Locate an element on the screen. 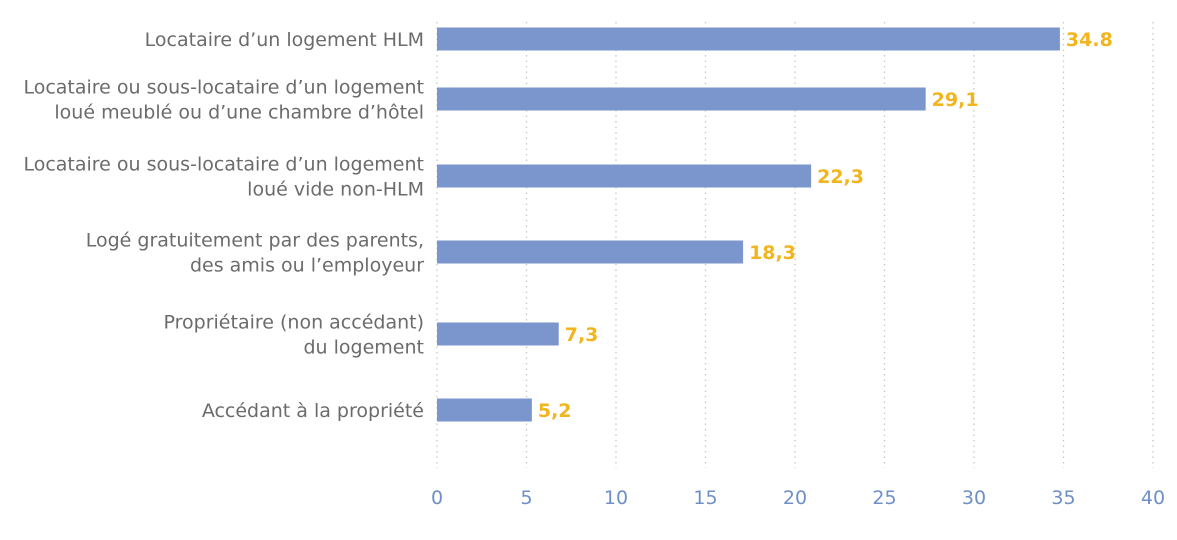 Image resolution: width=1177 pixels, height=540 pixels. bar-value-label: 5,2 is located at coordinates (555, 411).